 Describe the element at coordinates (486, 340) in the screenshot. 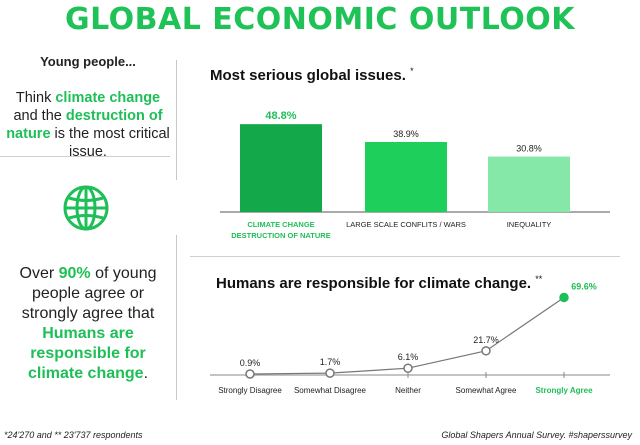

I see `point-value-label: 21.7%` at that location.